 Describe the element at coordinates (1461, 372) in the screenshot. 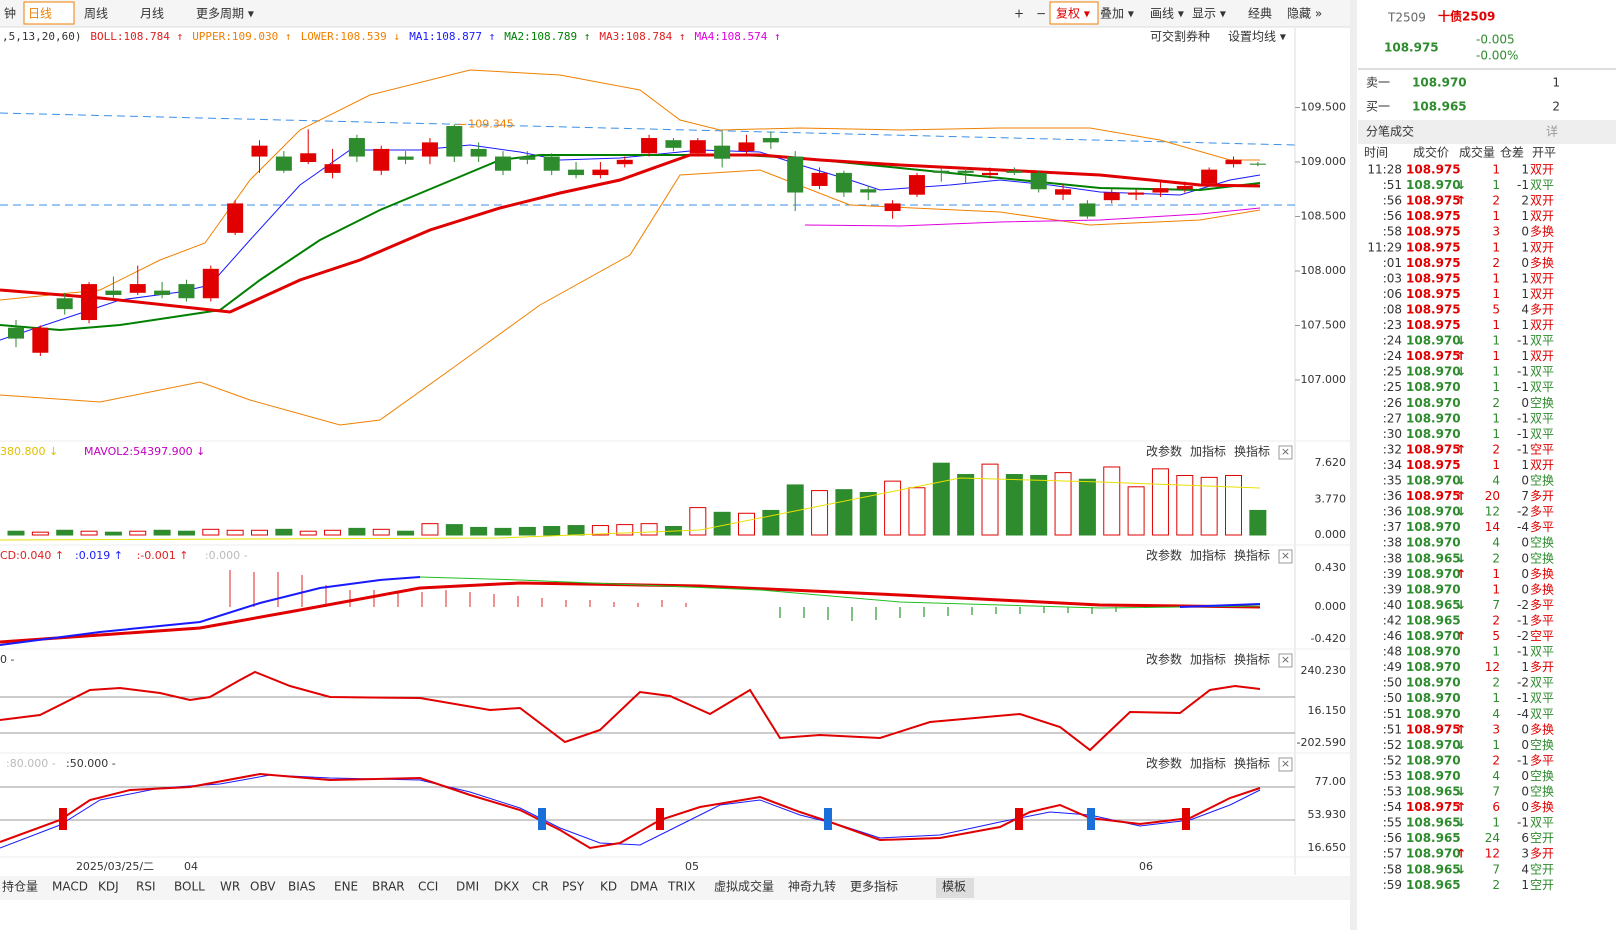

I see `trade-arrow: ↓` at that location.